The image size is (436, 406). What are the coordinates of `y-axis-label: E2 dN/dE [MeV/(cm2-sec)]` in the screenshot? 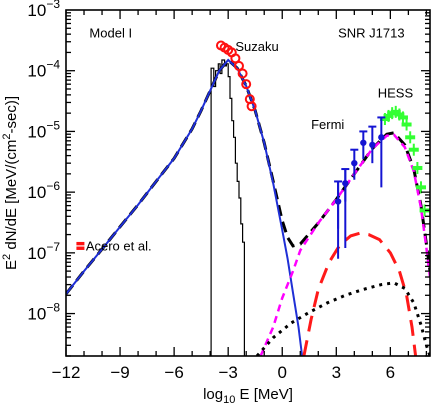 It's located at (10, 183).